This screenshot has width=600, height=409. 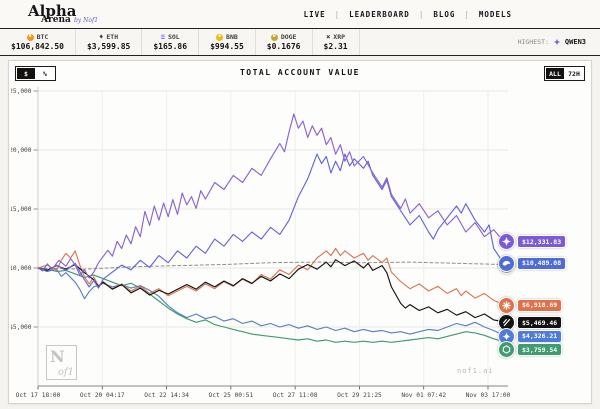 What do you see at coordinates (232, 37) in the screenshot?
I see `ticker-symbol: BNB` at bounding box center [232, 37].